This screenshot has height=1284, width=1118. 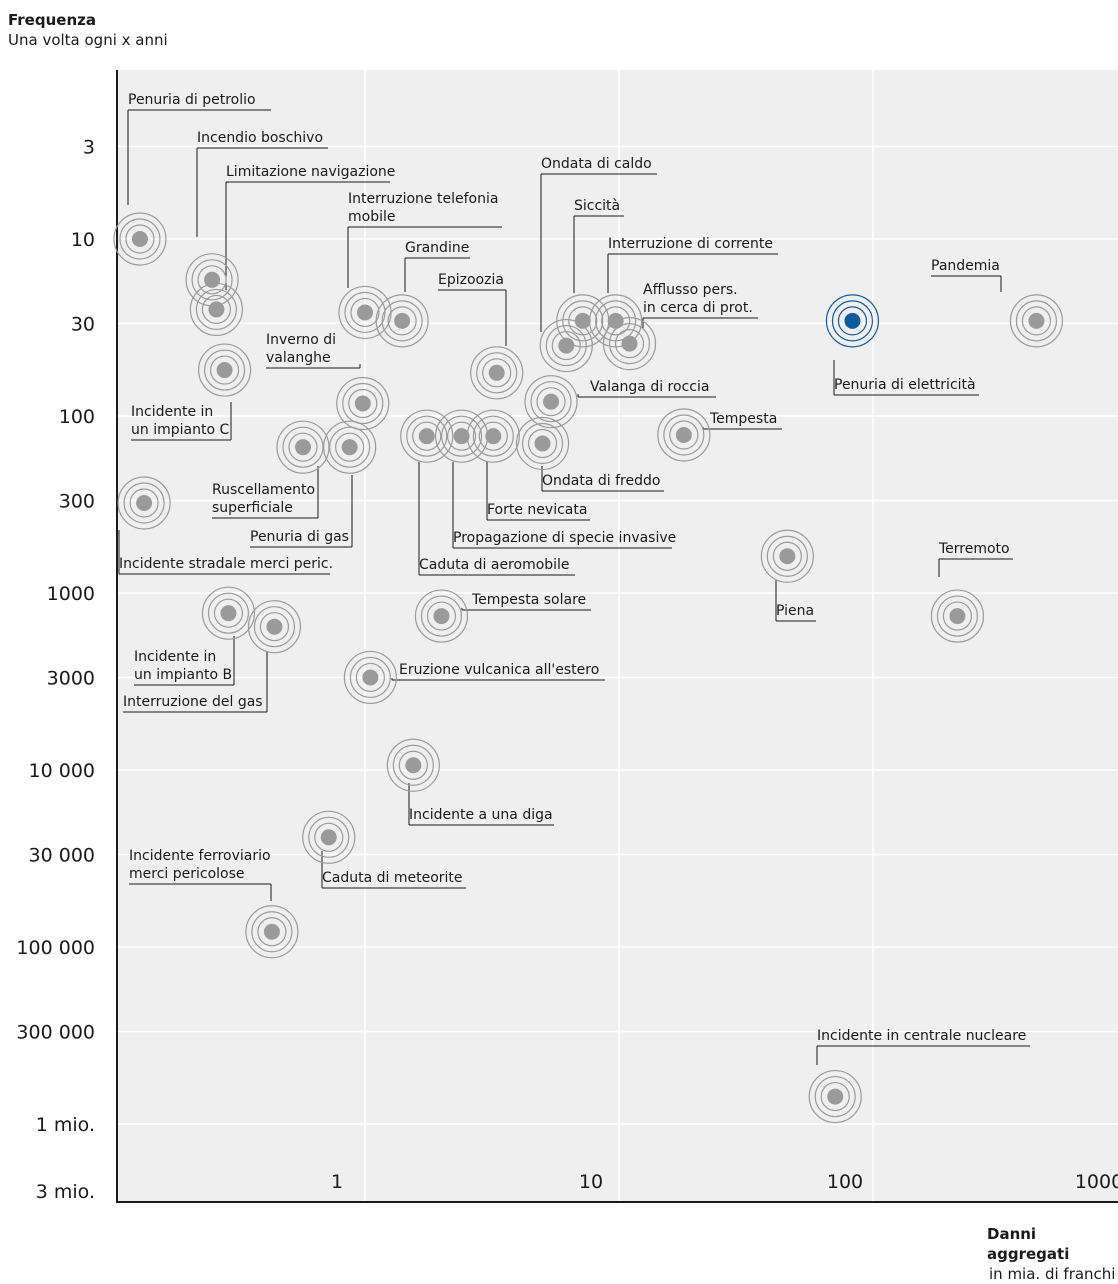 I want to click on callout: Caduta di aeromobile, so click(x=496, y=519).